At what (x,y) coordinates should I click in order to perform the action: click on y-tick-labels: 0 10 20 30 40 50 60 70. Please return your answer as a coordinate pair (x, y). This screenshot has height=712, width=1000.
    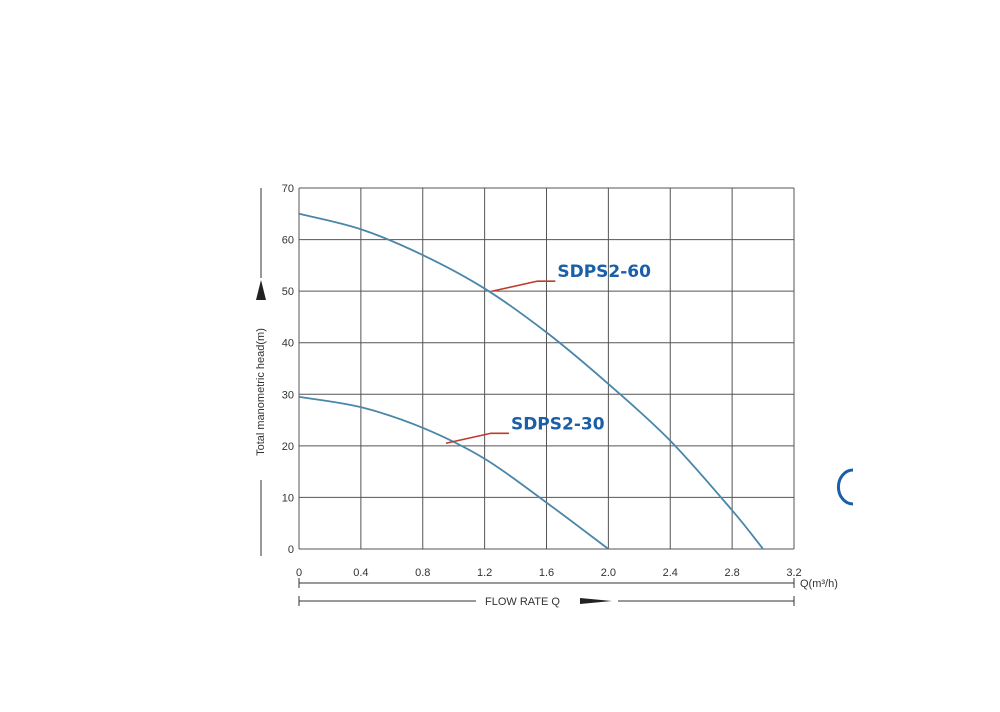
    Looking at the image, I should click on (288, 369).